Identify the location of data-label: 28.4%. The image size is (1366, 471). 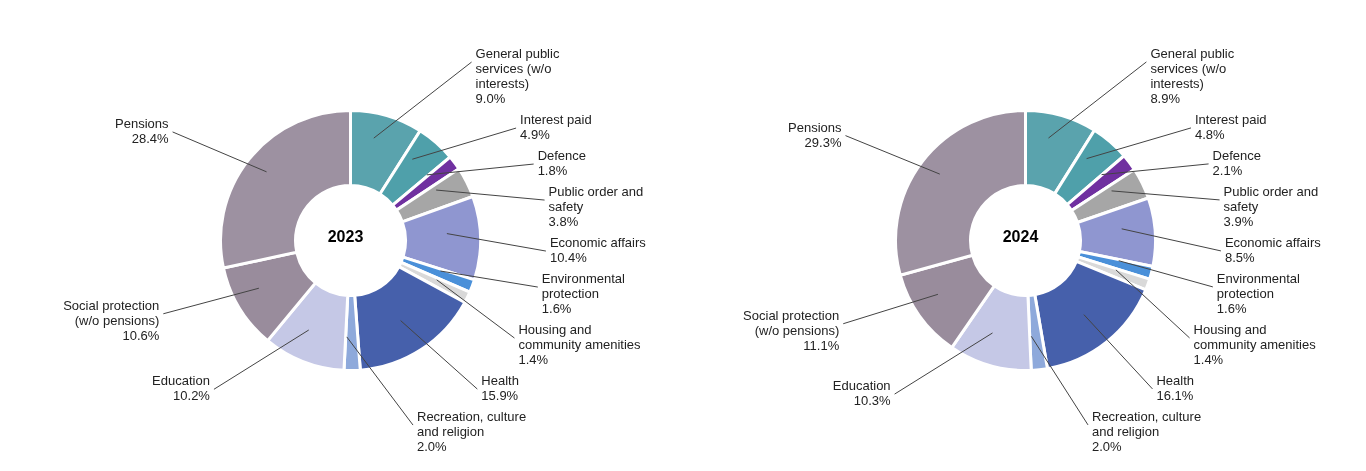
(150, 138).